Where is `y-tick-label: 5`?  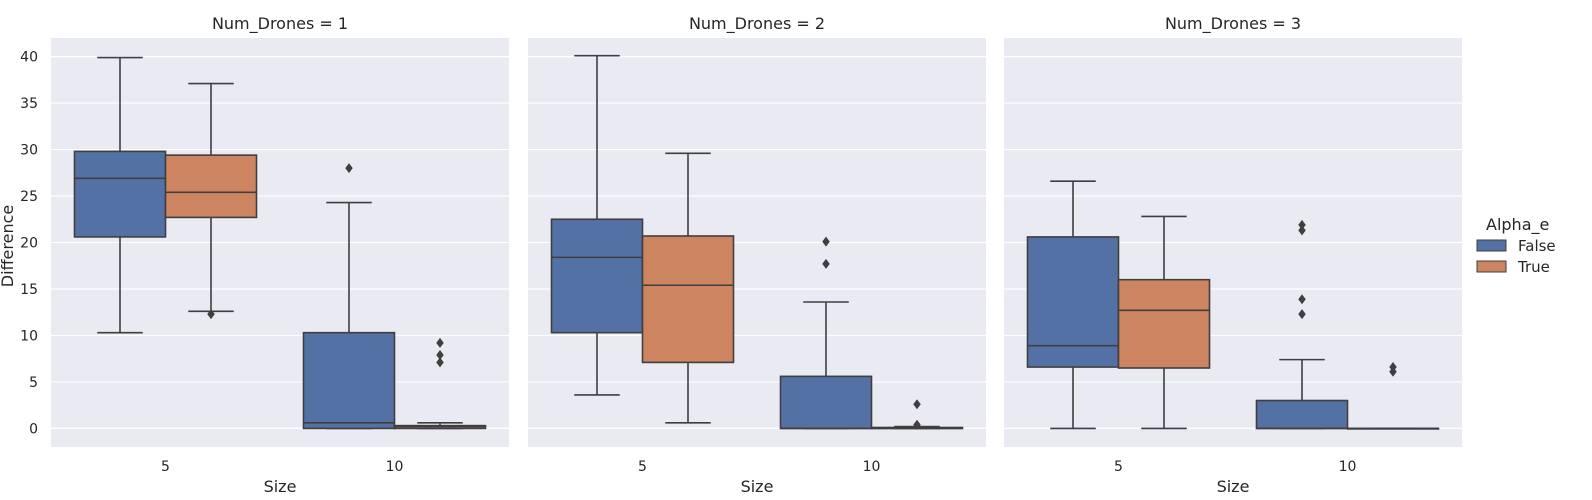 y-tick-label: 5 is located at coordinates (33, 383).